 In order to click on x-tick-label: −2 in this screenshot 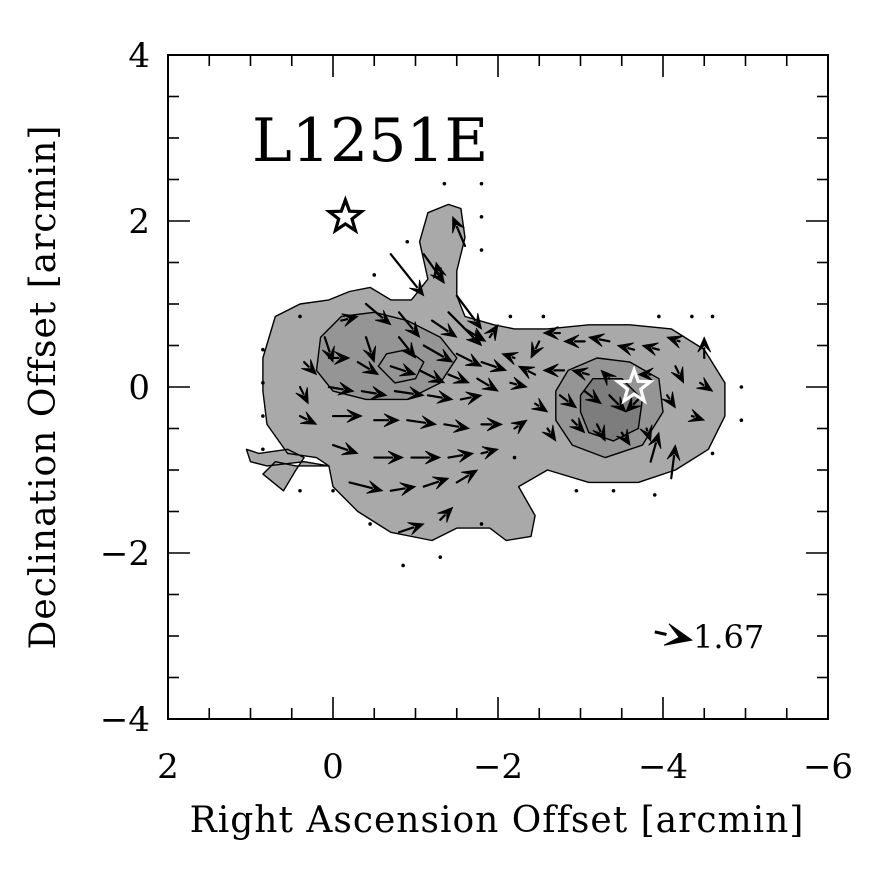, I will do `click(498, 767)`.